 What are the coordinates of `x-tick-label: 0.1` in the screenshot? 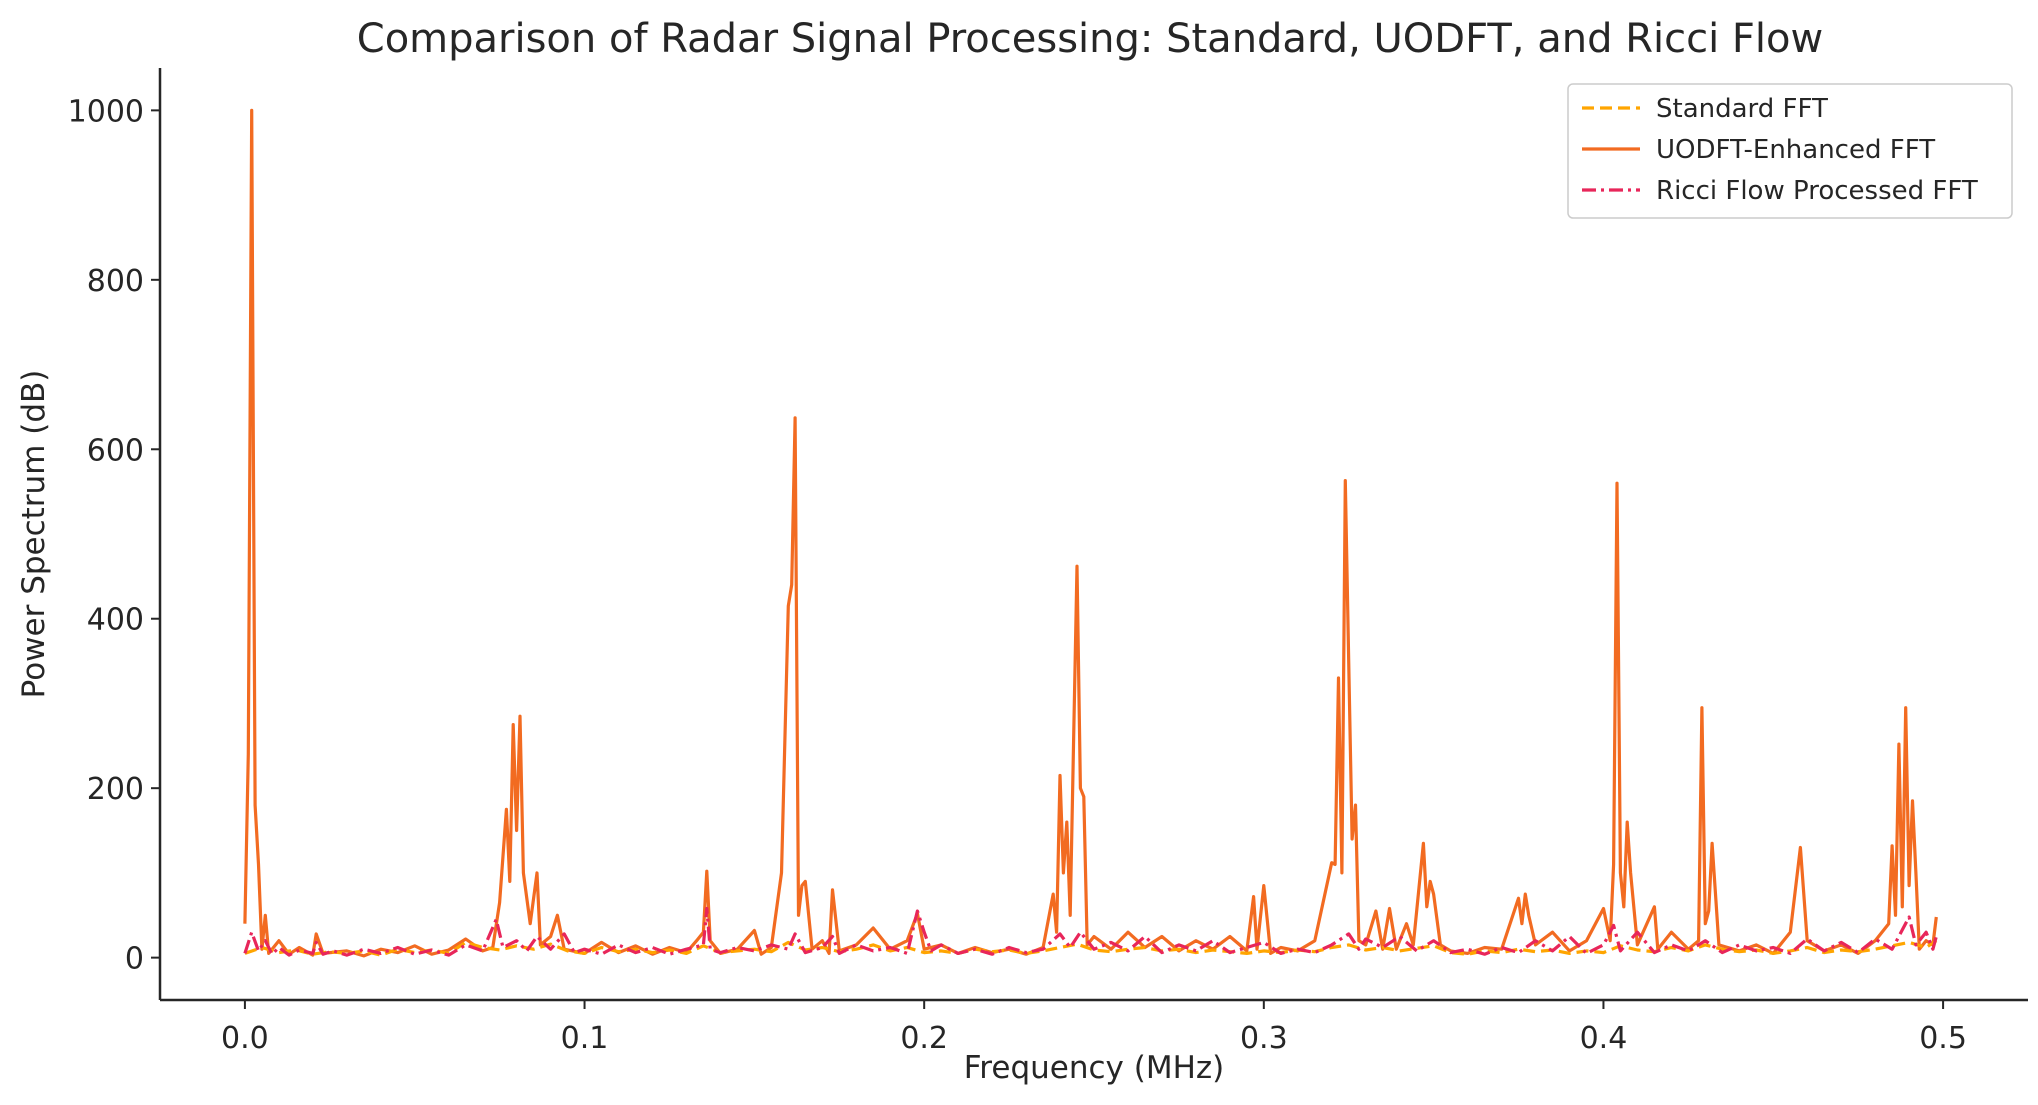 It's located at (585, 1038).